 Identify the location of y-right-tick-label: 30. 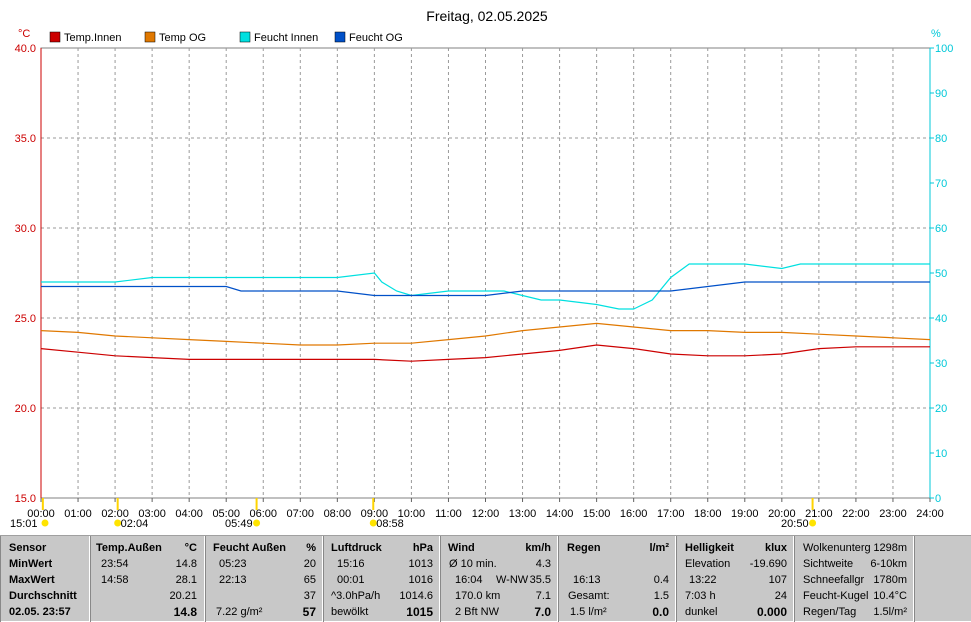
(941, 364).